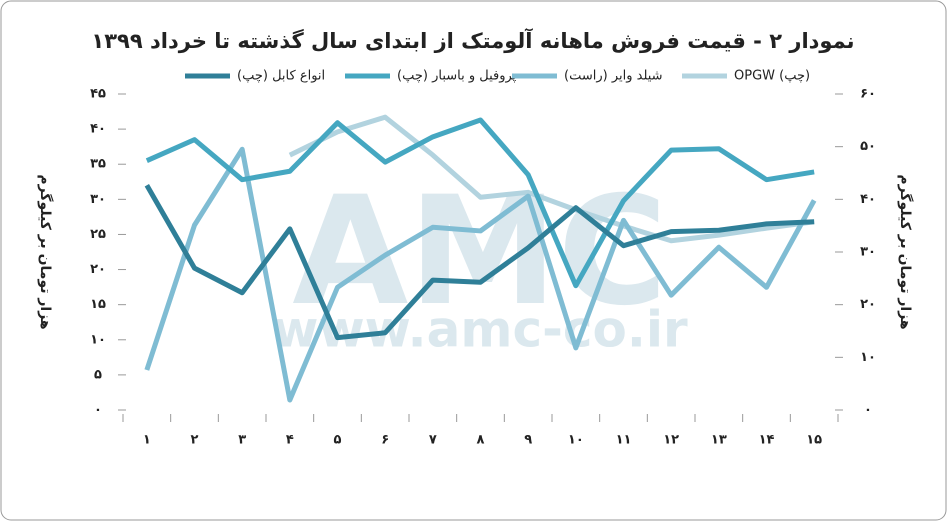 The height and width of the screenshot is (521, 947). Describe the element at coordinates (98, 304) in the screenshot. I see `y-tick-label: ۱۵` at that location.